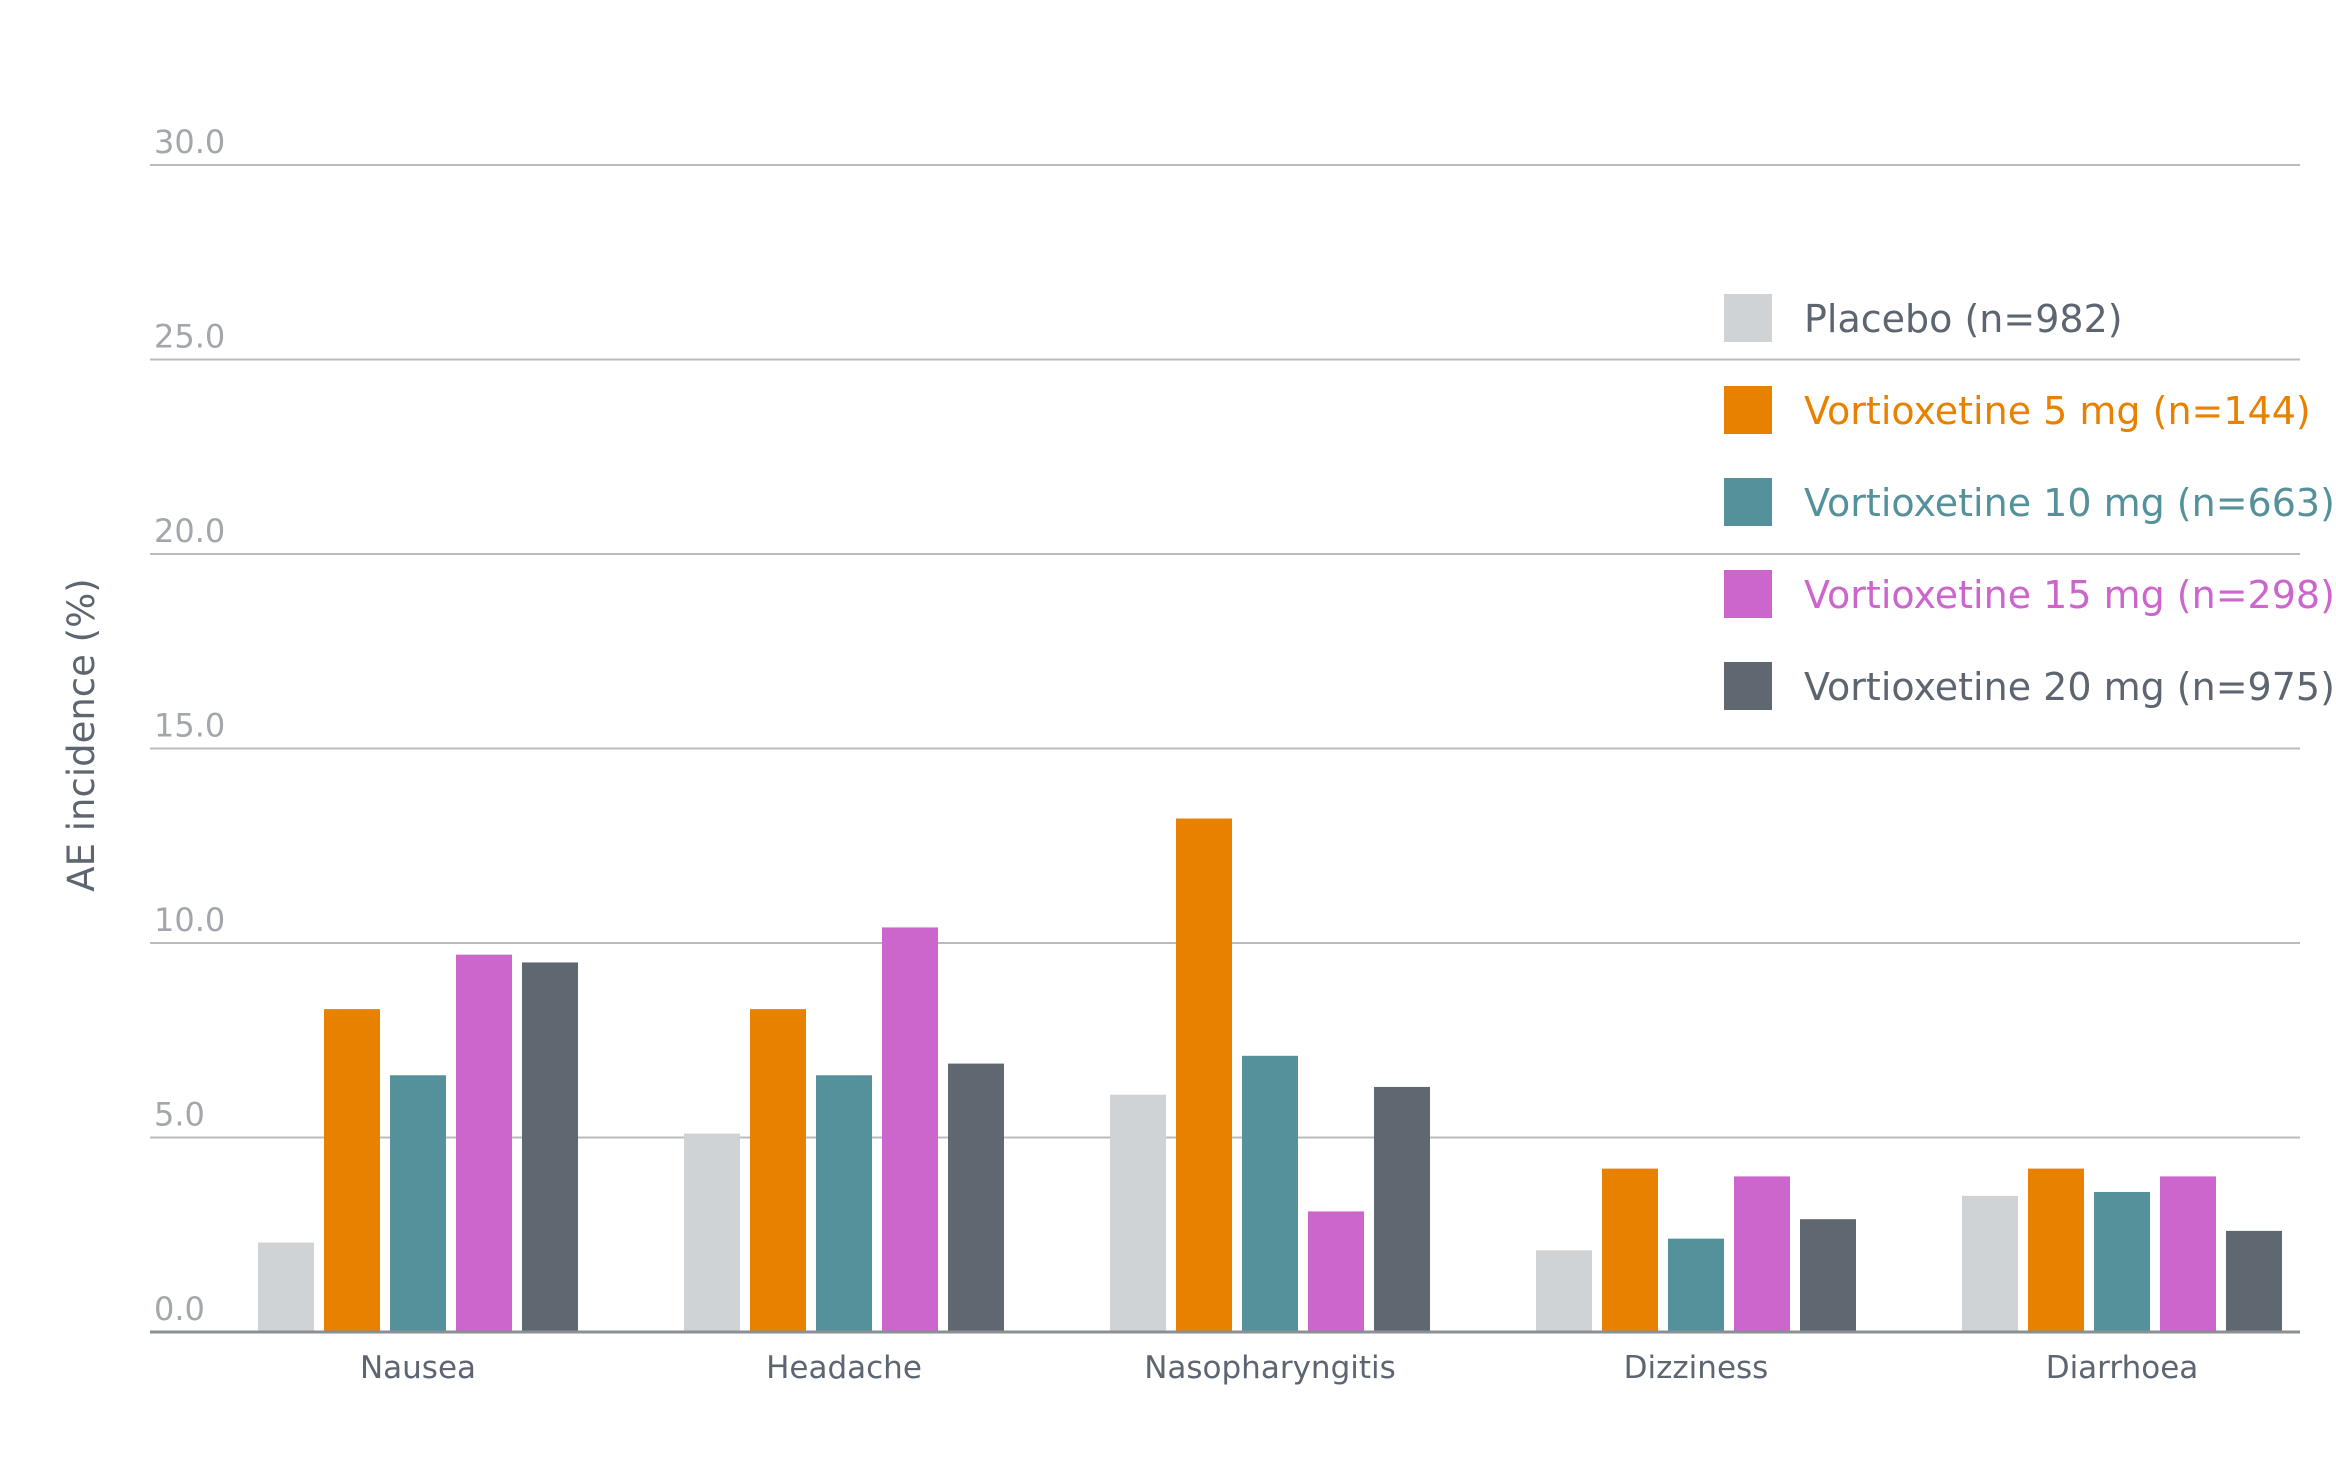  What do you see at coordinates (189, 337) in the screenshot?
I see `y-tick-label: 25.0` at bounding box center [189, 337].